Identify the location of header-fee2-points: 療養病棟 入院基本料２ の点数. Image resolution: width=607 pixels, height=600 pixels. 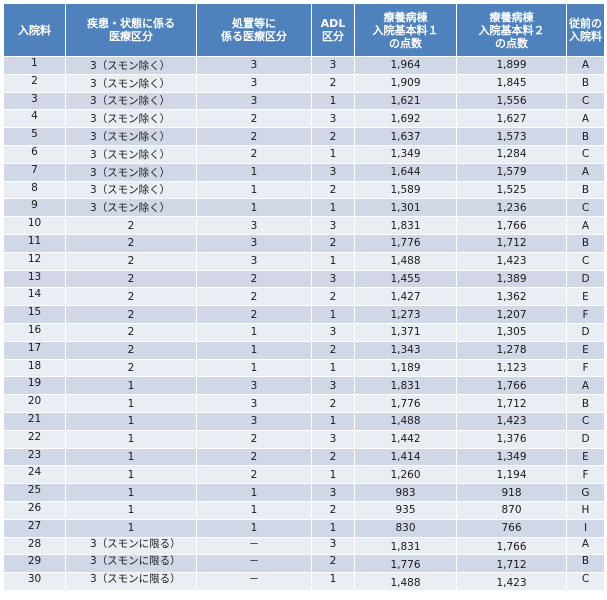
(511, 30).